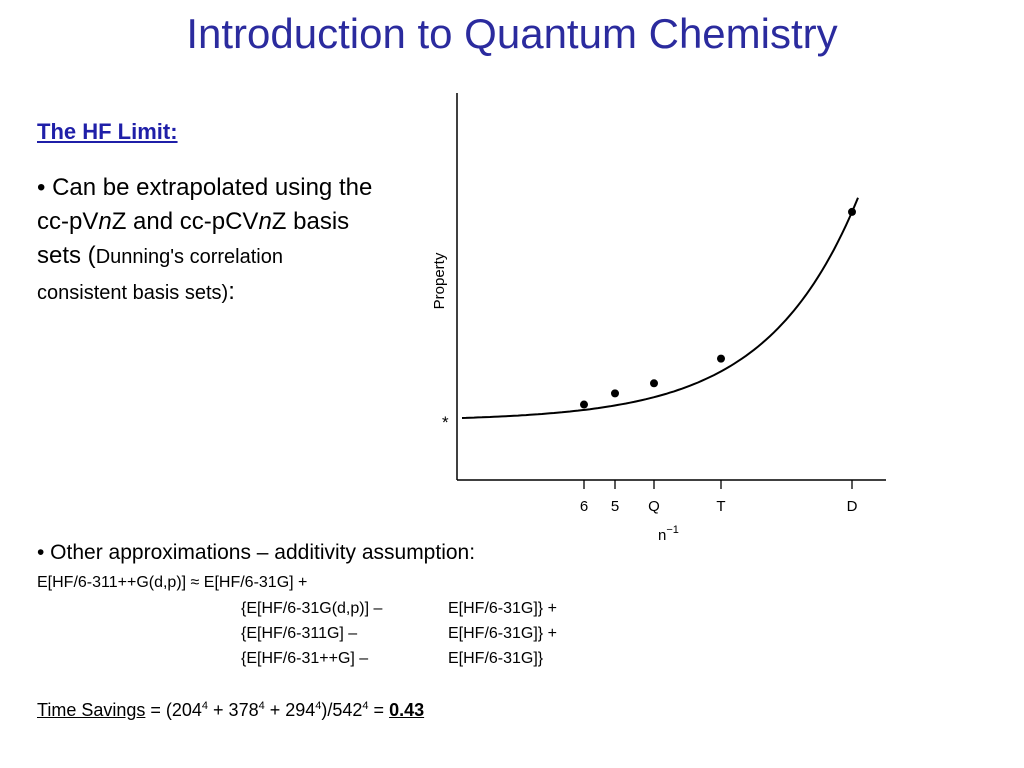 The width and height of the screenshot is (1024, 768). What do you see at coordinates (205, 706) in the screenshot?
I see `time-sup-a: 4` at bounding box center [205, 706].